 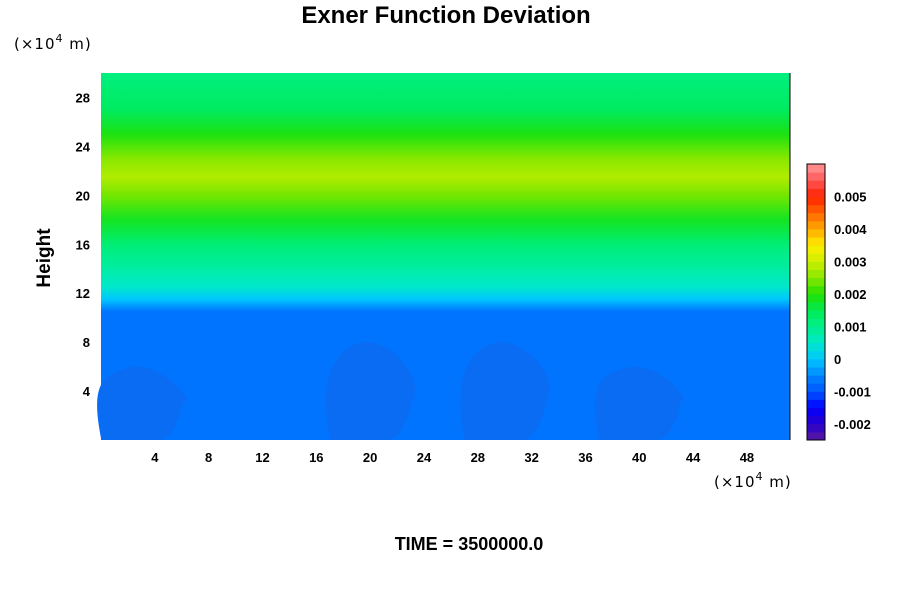 I want to click on x-tick-label: 40, so click(x=639, y=457).